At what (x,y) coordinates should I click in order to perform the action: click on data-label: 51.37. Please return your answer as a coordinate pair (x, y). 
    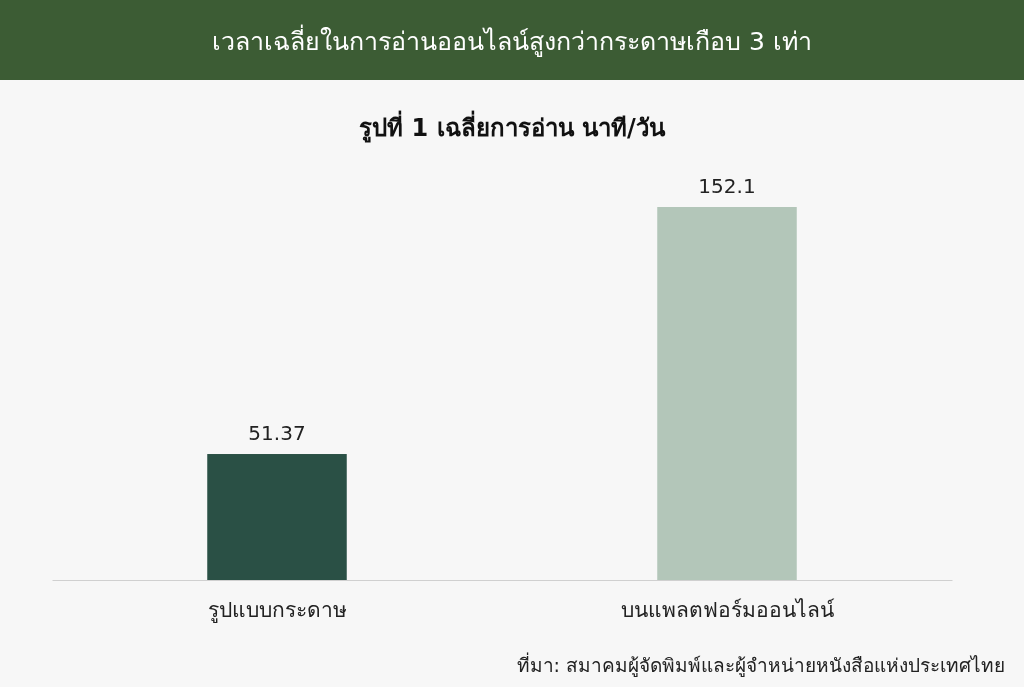
    Looking at the image, I should click on (277, 433).